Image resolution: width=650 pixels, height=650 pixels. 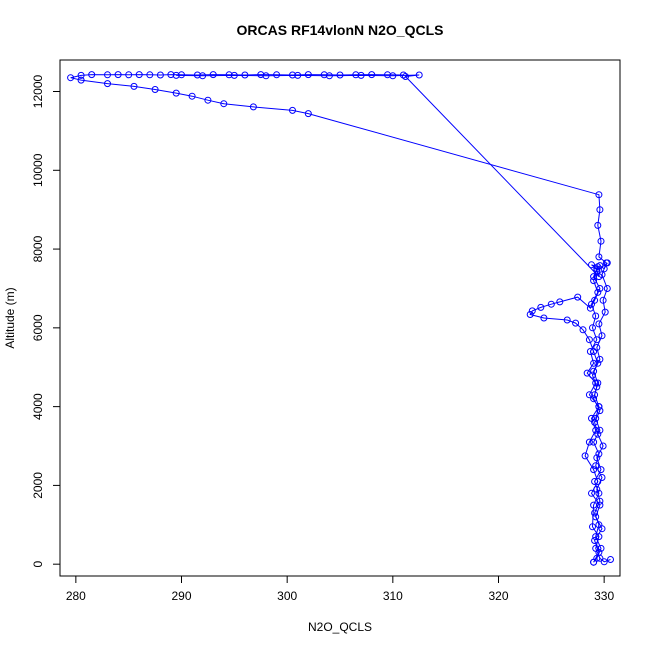 What do you see at coordinates (46, 321) in the screenshot?
I see `y-axis: 0 2000 4000 6000 8000 10000 12000` at bounding box center [46, 321].